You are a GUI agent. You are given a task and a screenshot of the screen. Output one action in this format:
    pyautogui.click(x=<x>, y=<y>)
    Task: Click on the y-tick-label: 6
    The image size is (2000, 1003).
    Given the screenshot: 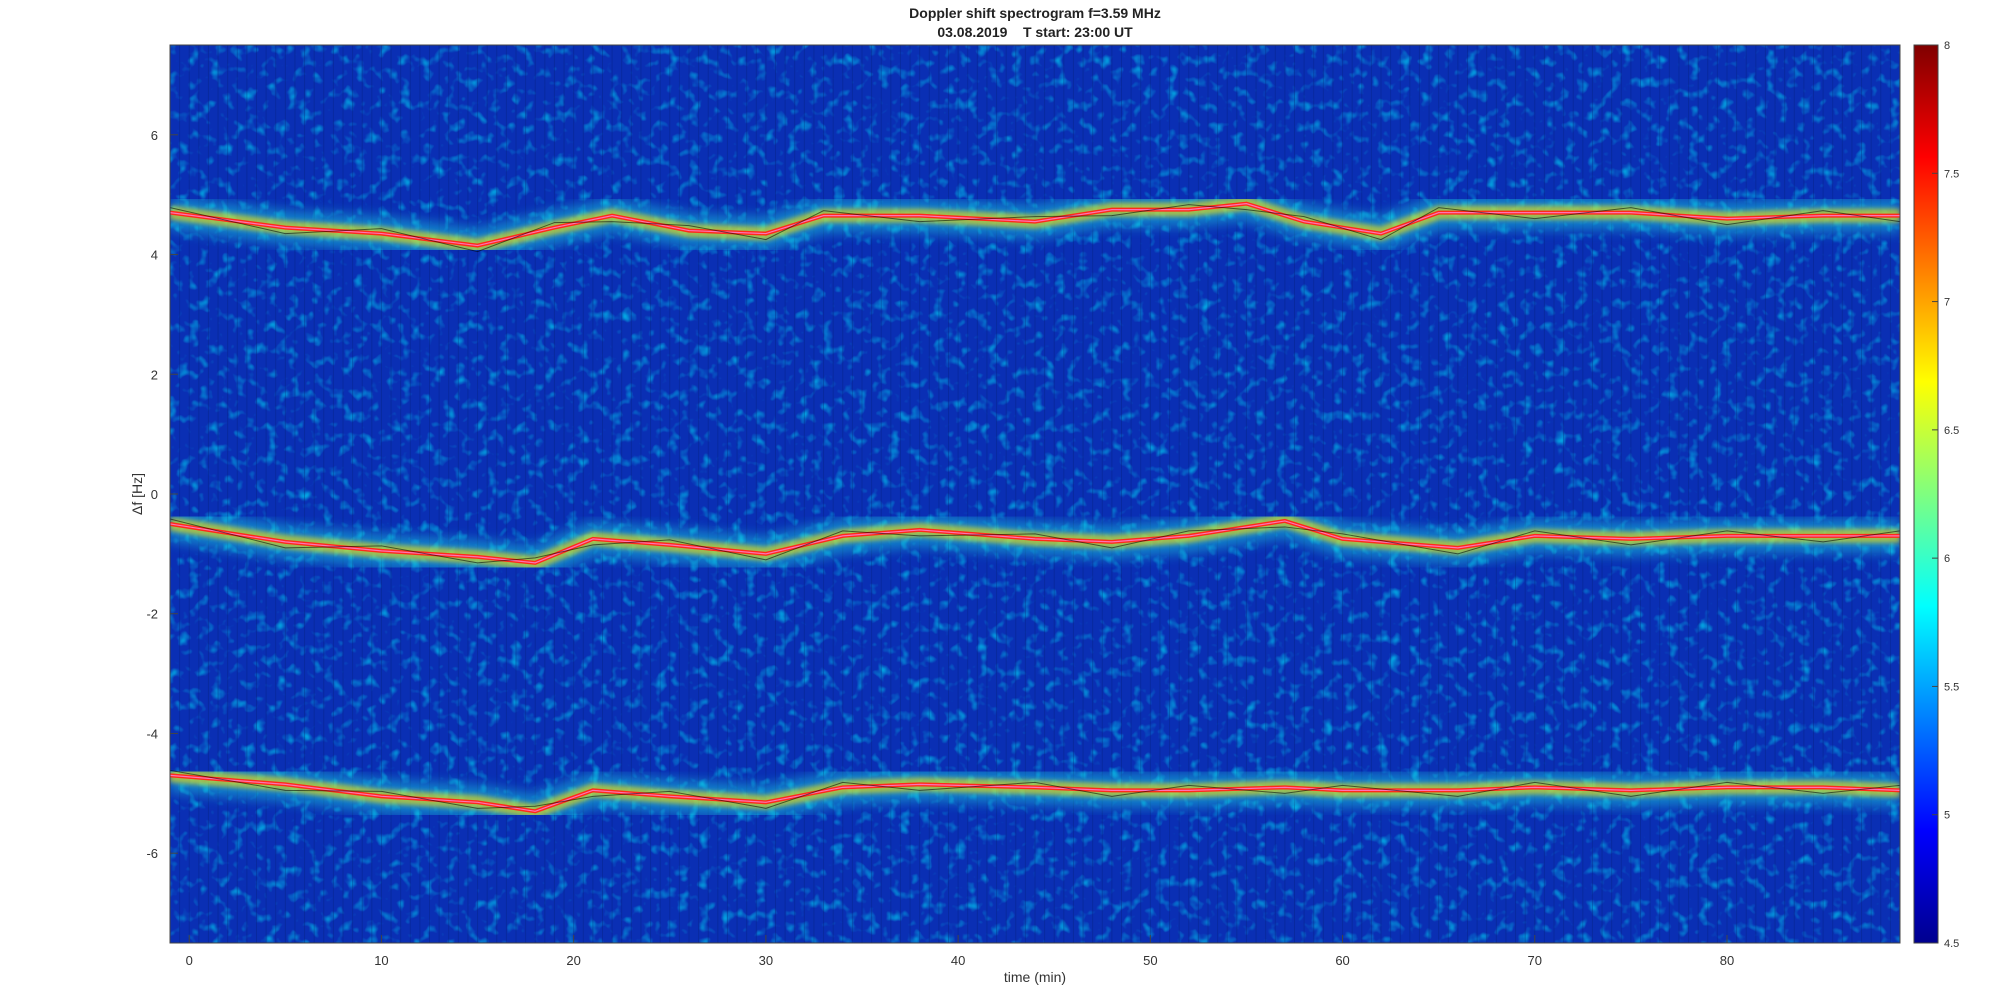 What is the action you would take?
    pyautogui.click(x=154, y=135)
    